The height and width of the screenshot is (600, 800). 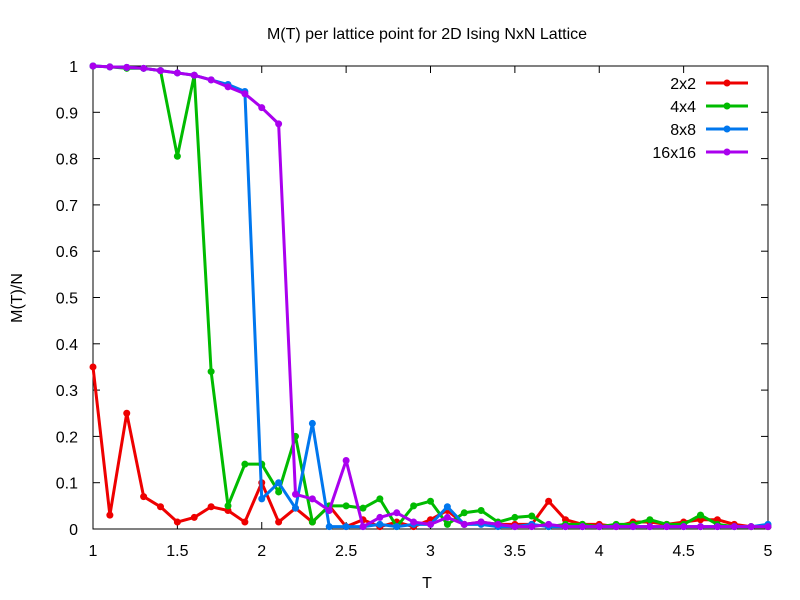 I want to click on legend-marker-4x4, so click(x=727, y=106).